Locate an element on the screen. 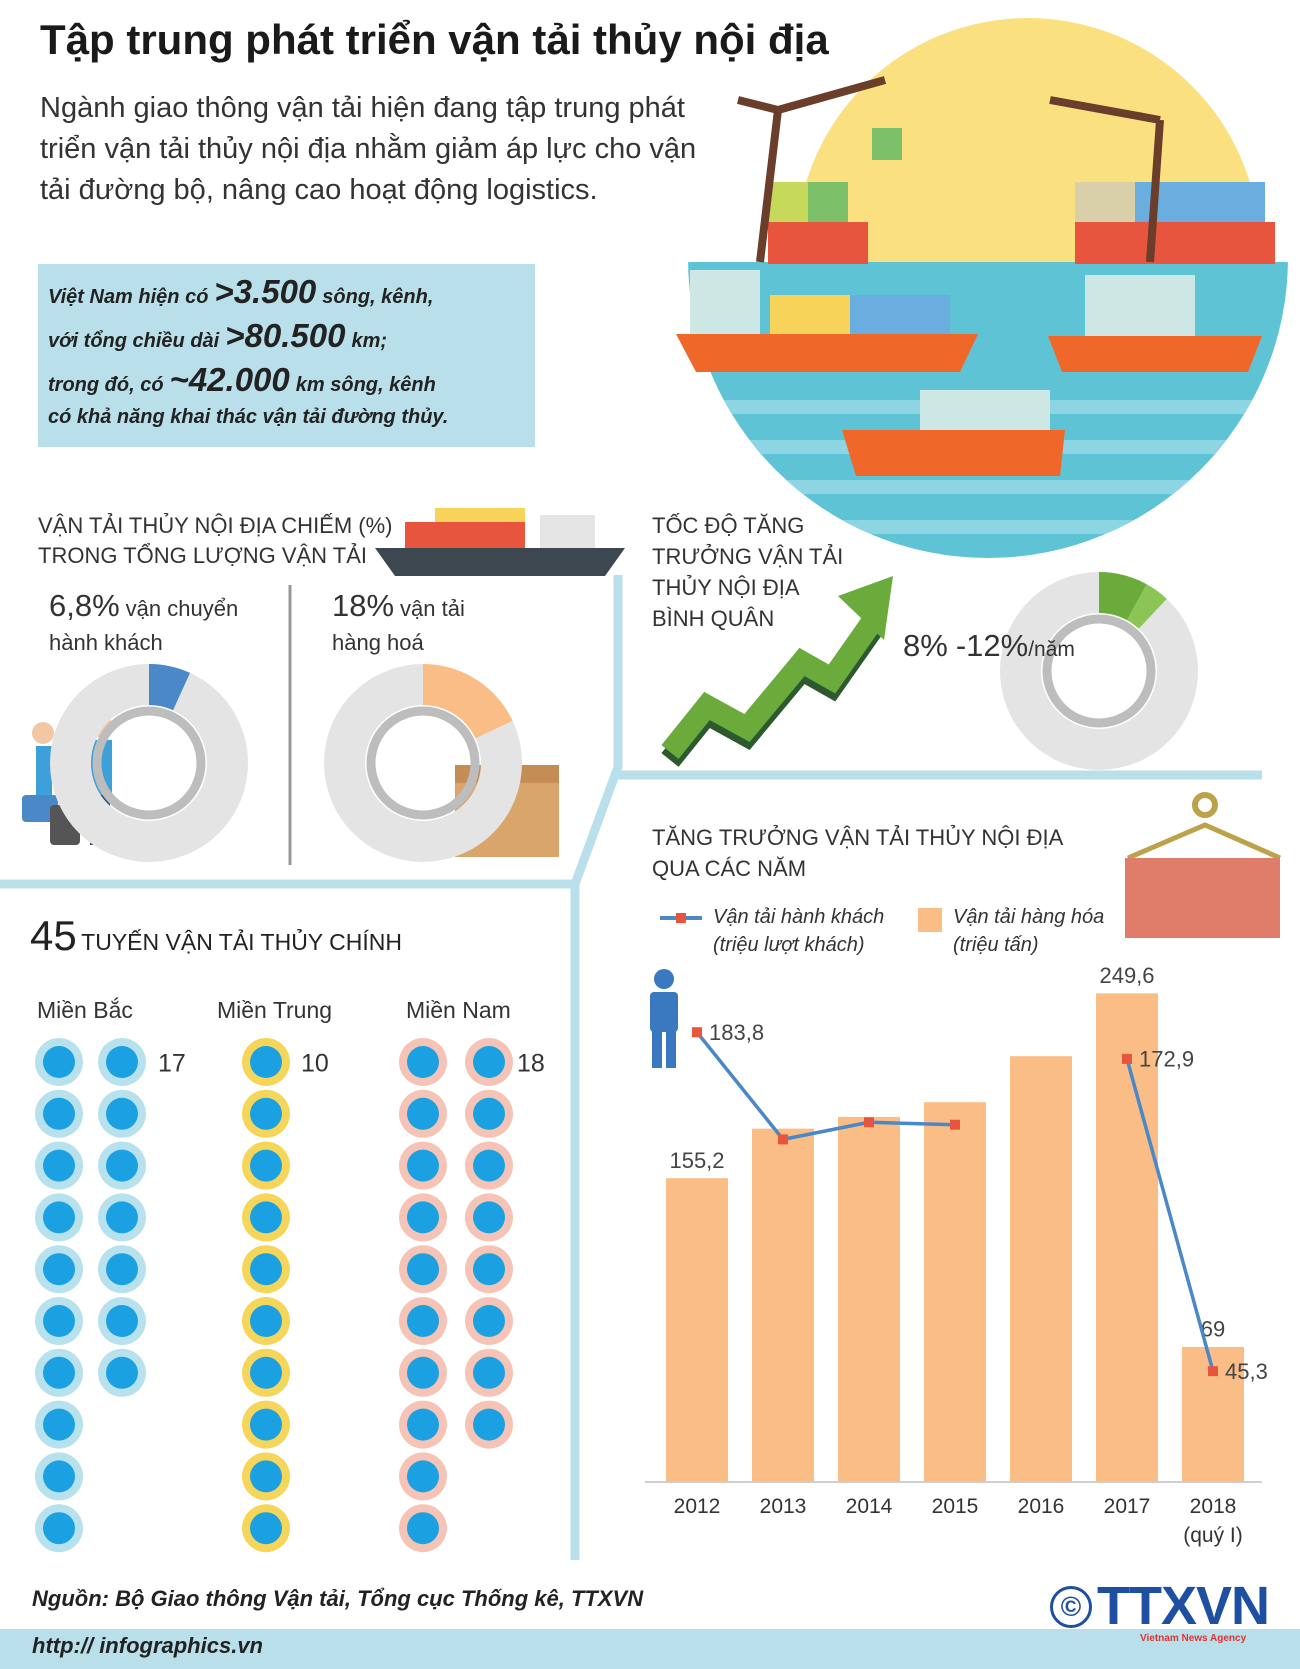 The width and height of the screenshot is (1300, 1669). hanging-container is located at coordinates (887, 144).